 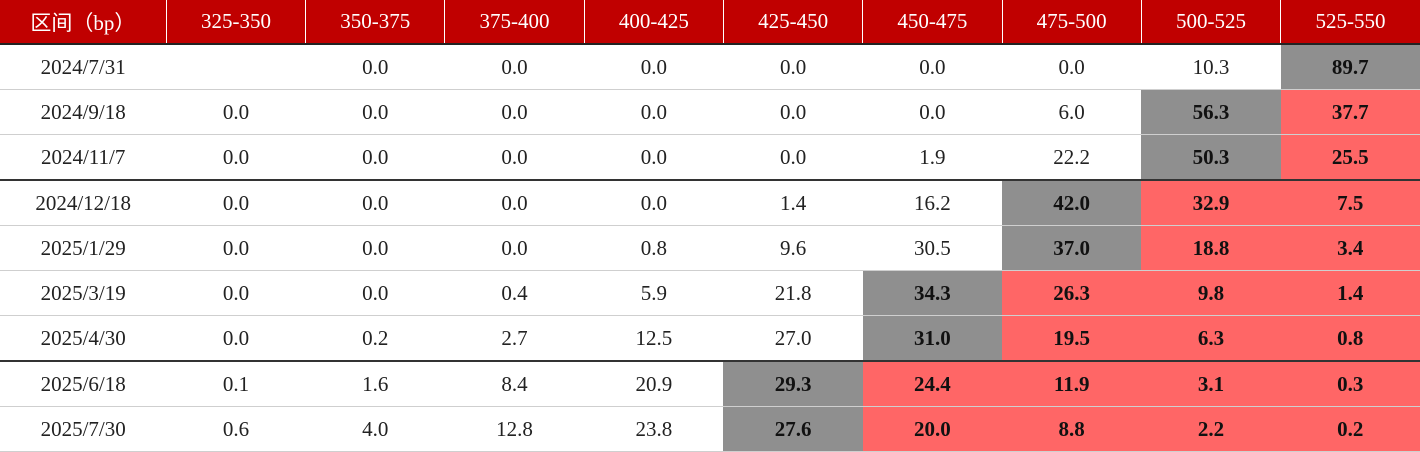 I want to click on probability-cell: 27.6, so click(x=793, y=429).